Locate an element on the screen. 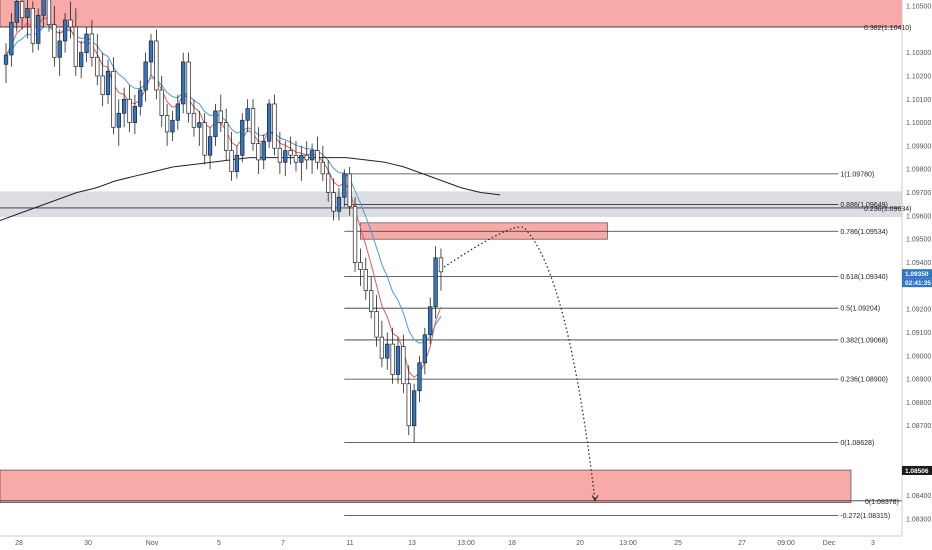 The width and height of the screenshot is (932, 550). fib-level-label: 0(1.08628) is located at coordinates (857, 443).